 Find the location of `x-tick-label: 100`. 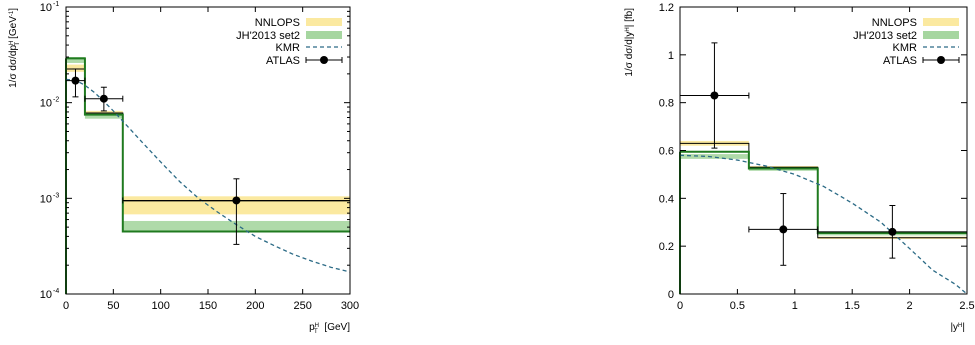

x-tick-label: 100 is located at coordinates (160, 306).